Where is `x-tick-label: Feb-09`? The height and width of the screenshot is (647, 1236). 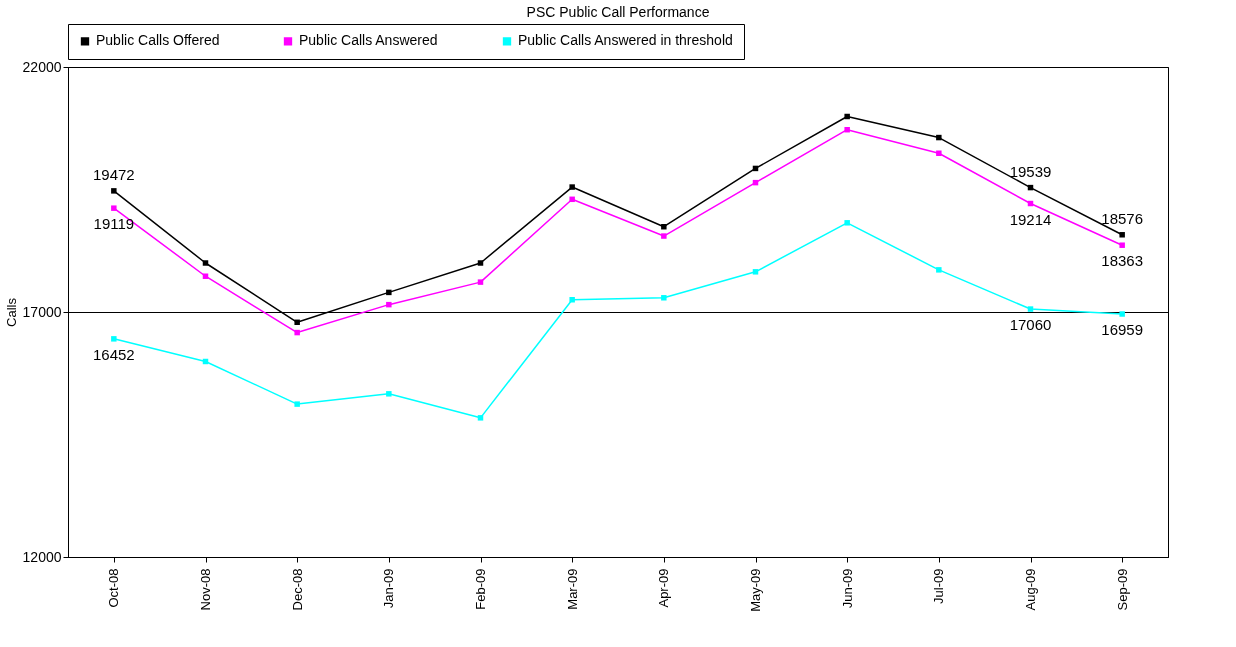 x-tick-label: Feb-09 is located at coordinates (480, 589).